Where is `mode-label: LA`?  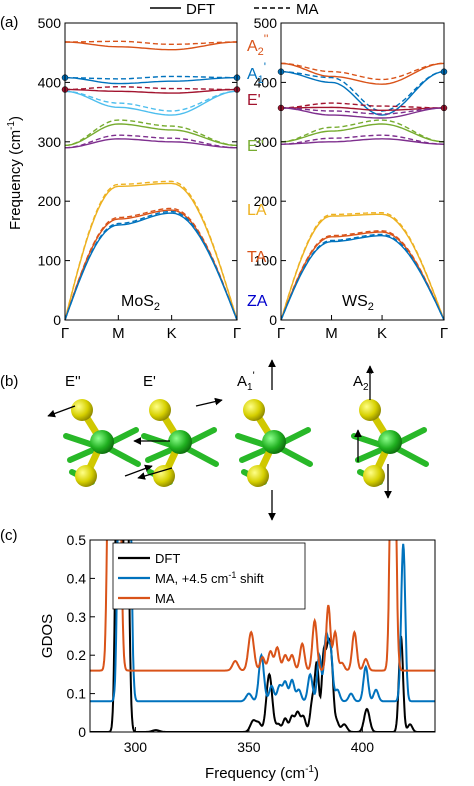
mode-label: LA is located at coordinates (257, 210).